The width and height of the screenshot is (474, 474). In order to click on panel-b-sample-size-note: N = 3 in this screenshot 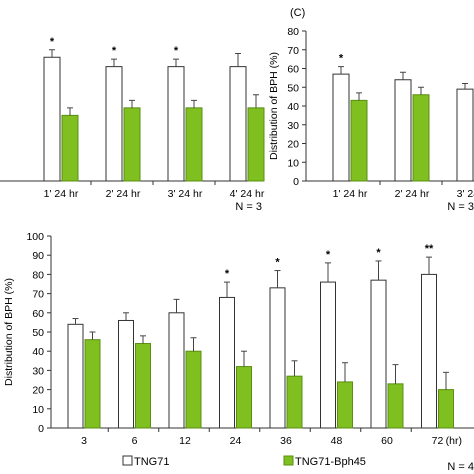, I will do `click(248, 207)`.